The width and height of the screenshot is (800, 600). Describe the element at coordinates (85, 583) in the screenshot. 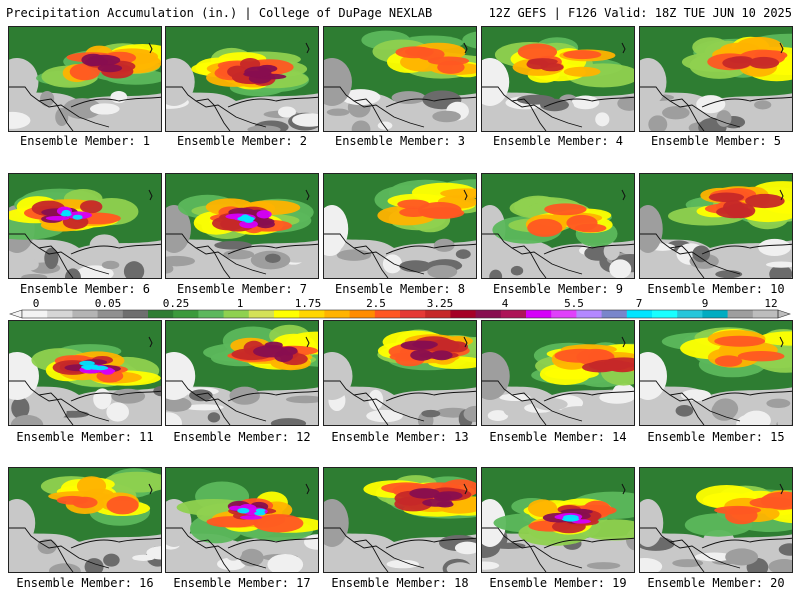

I see `ensemble-member-label: Ensemble Member: 16` at that location.